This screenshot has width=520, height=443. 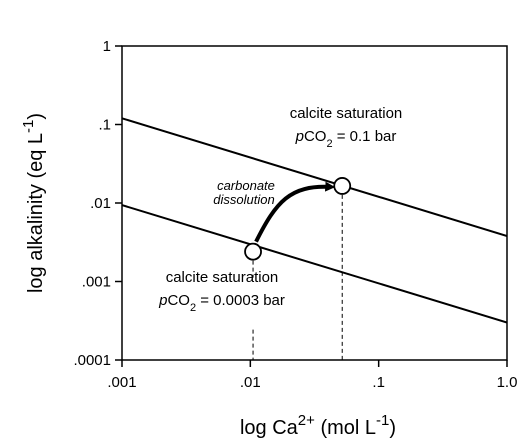 I want to click on dissolution-arrow-group, so click(x=295, y=212).